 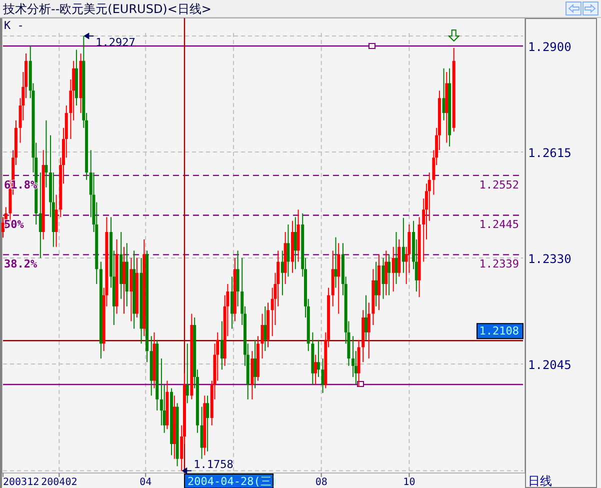 What do you see at coordinates (107, 9) in the screenshot?
I see `chart-title: 技术分析--欧元美元(EURUSD)<日线>` at bounding box center [107, 9].